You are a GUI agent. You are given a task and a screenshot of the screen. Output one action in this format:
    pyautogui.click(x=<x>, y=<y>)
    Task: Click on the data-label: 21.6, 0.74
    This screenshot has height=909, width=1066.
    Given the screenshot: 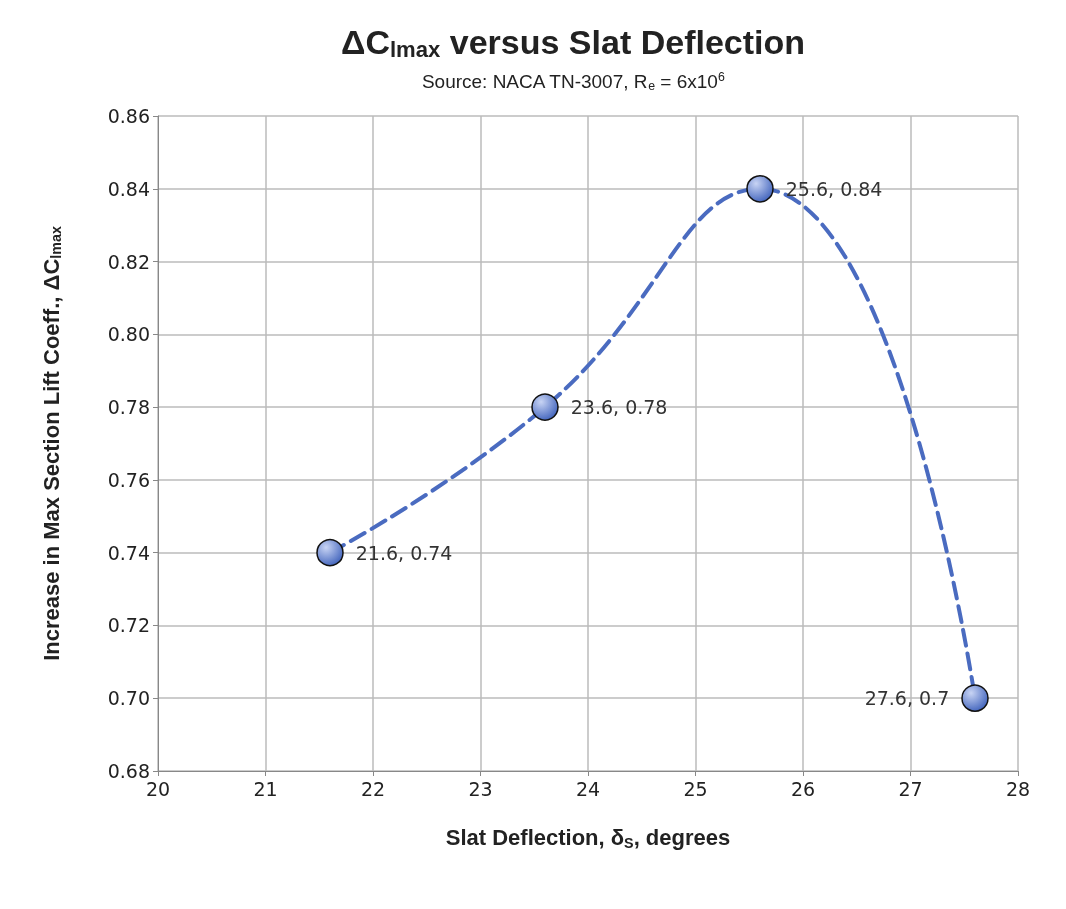 What is the action you would take?
    pyautogui.click(x=404, y=552)
    